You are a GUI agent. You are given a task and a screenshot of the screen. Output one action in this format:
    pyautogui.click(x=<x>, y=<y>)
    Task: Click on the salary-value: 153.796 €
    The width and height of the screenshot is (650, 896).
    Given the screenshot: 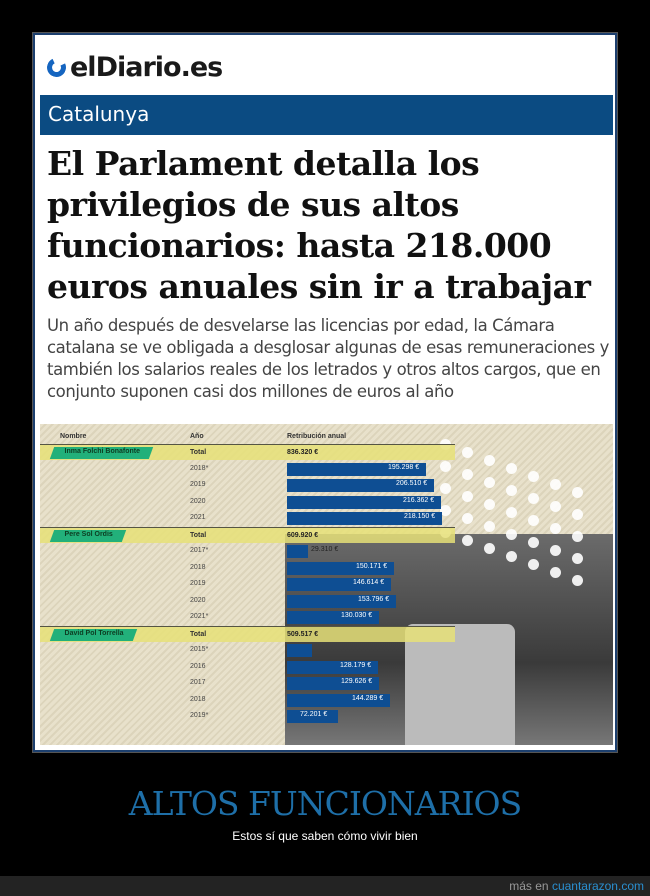 What is the action you would take?
    pyautogui.click(x=374, y=599)
    